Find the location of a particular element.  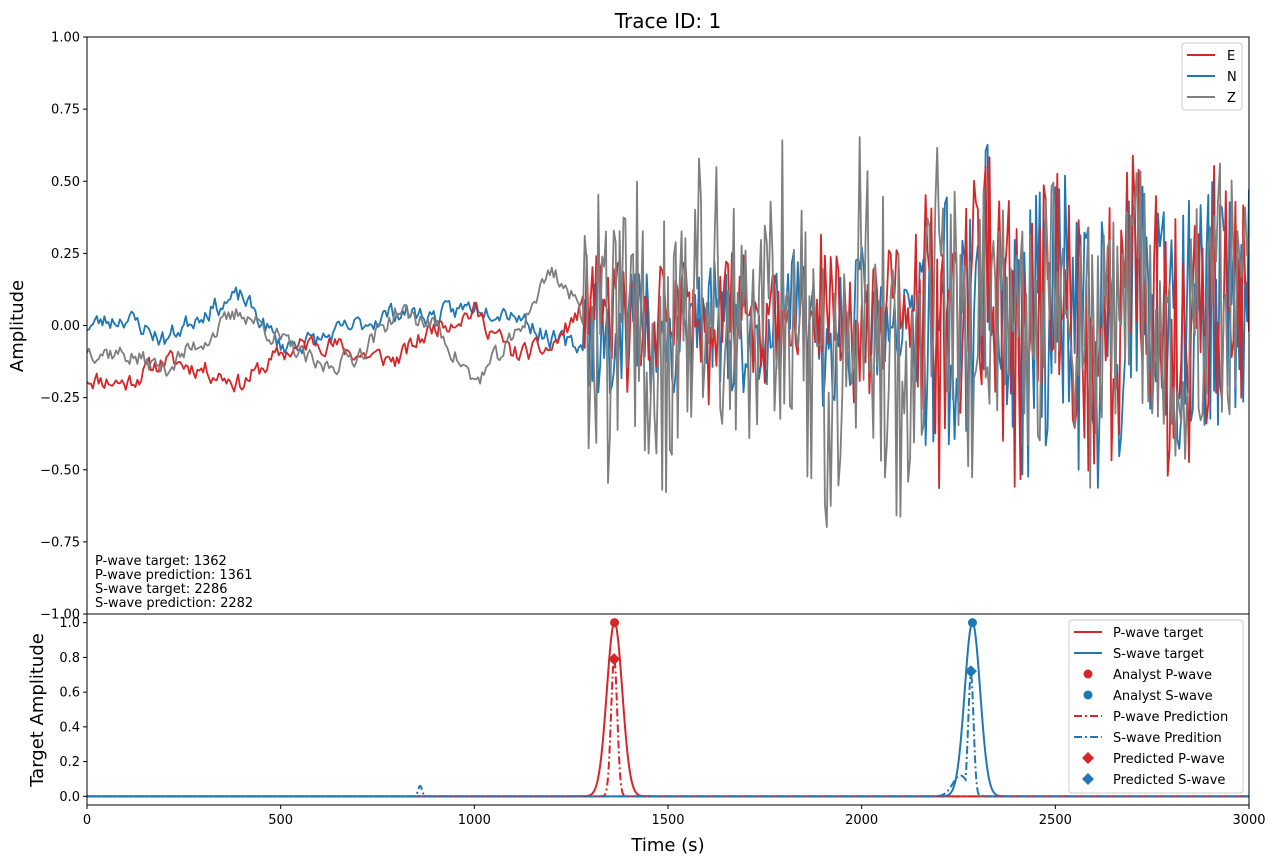

annotation-s-prediction: S-wave prediction: 2282 is located at coordinates (174, 603).